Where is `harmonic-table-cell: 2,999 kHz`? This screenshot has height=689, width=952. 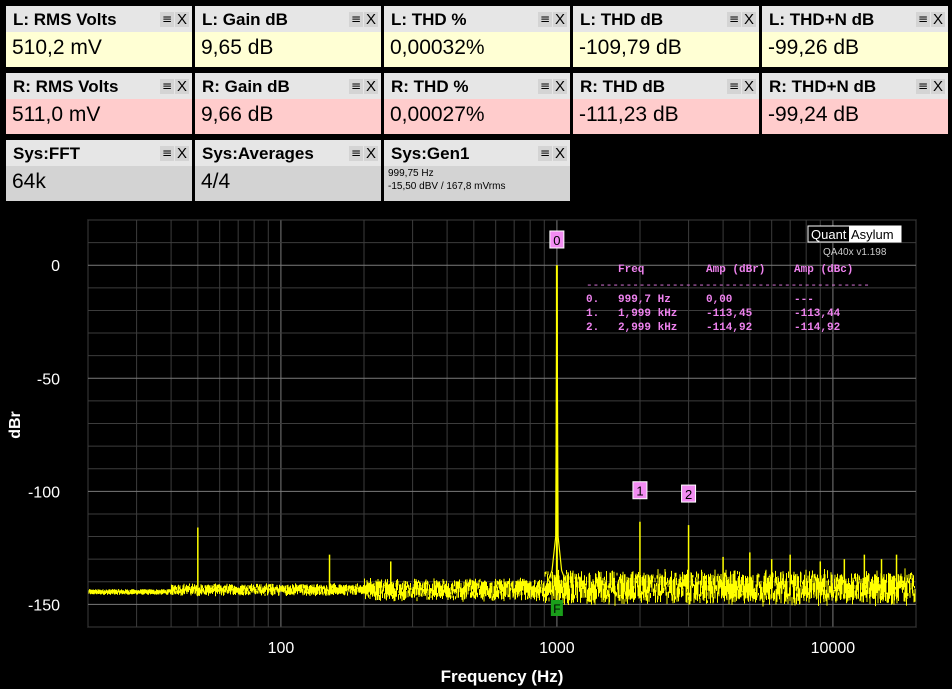
harmonic-table-cell: 2,999 kHz is located at coordinates (647, 328).